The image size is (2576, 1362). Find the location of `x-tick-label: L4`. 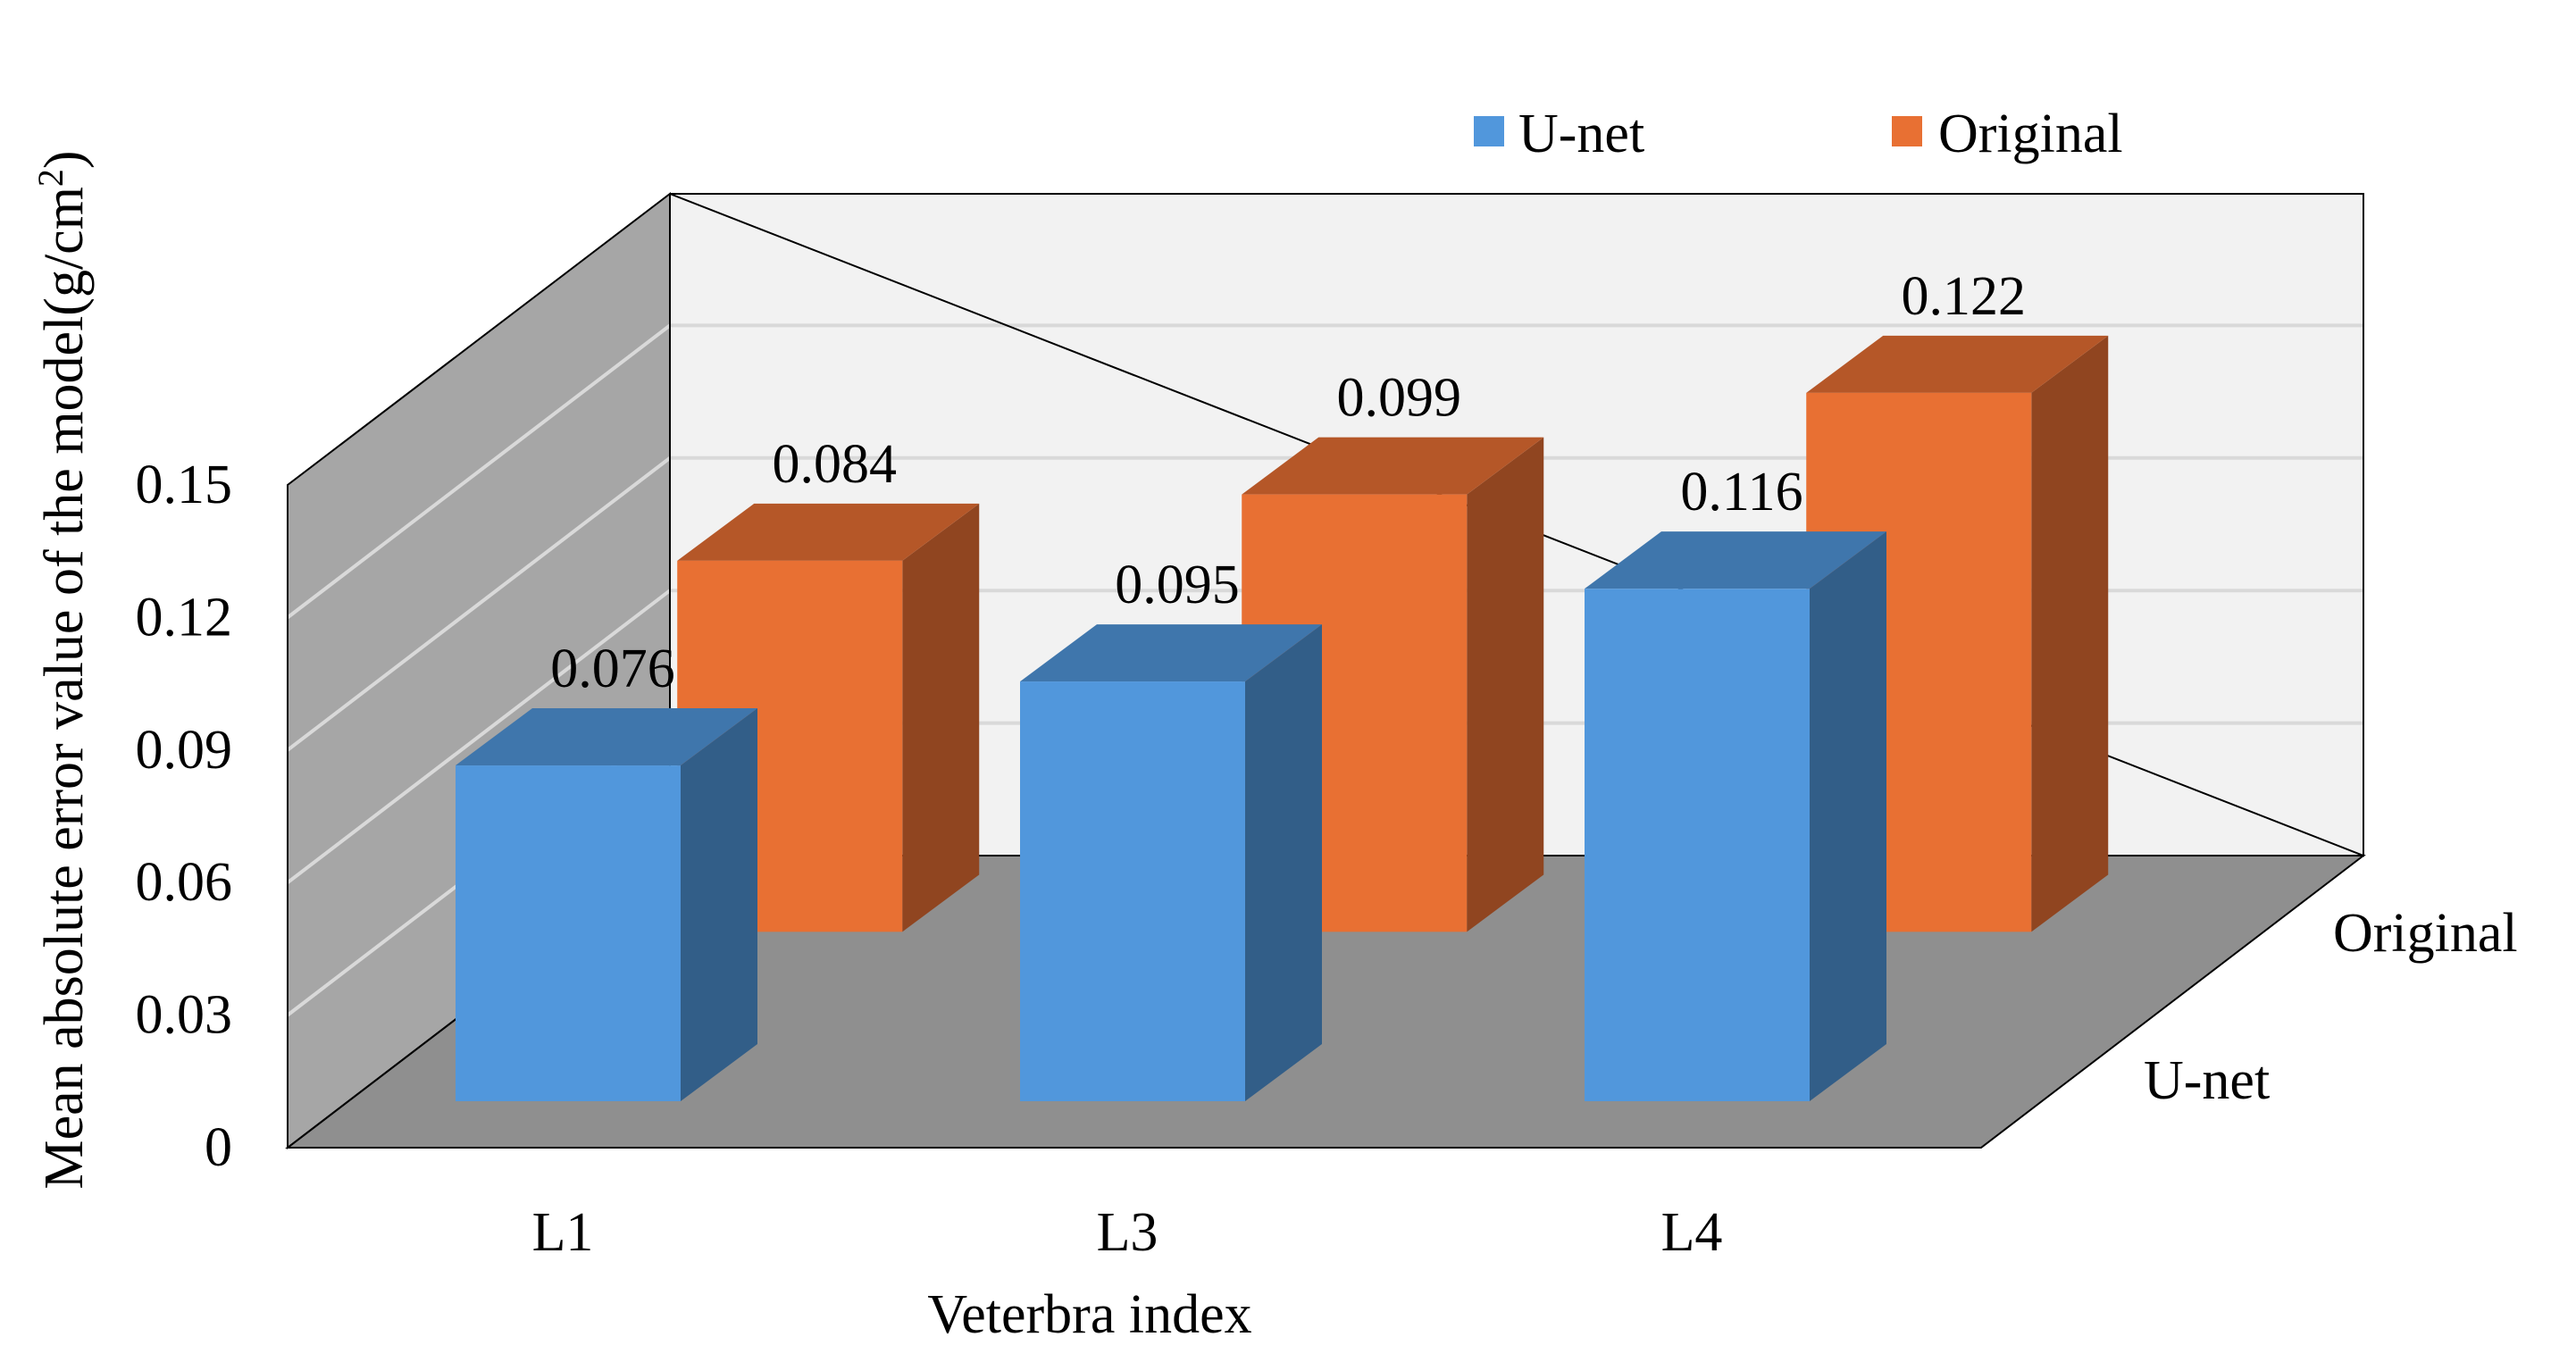

x-tick-label: L4 is located at coordinates (1692, 1232).